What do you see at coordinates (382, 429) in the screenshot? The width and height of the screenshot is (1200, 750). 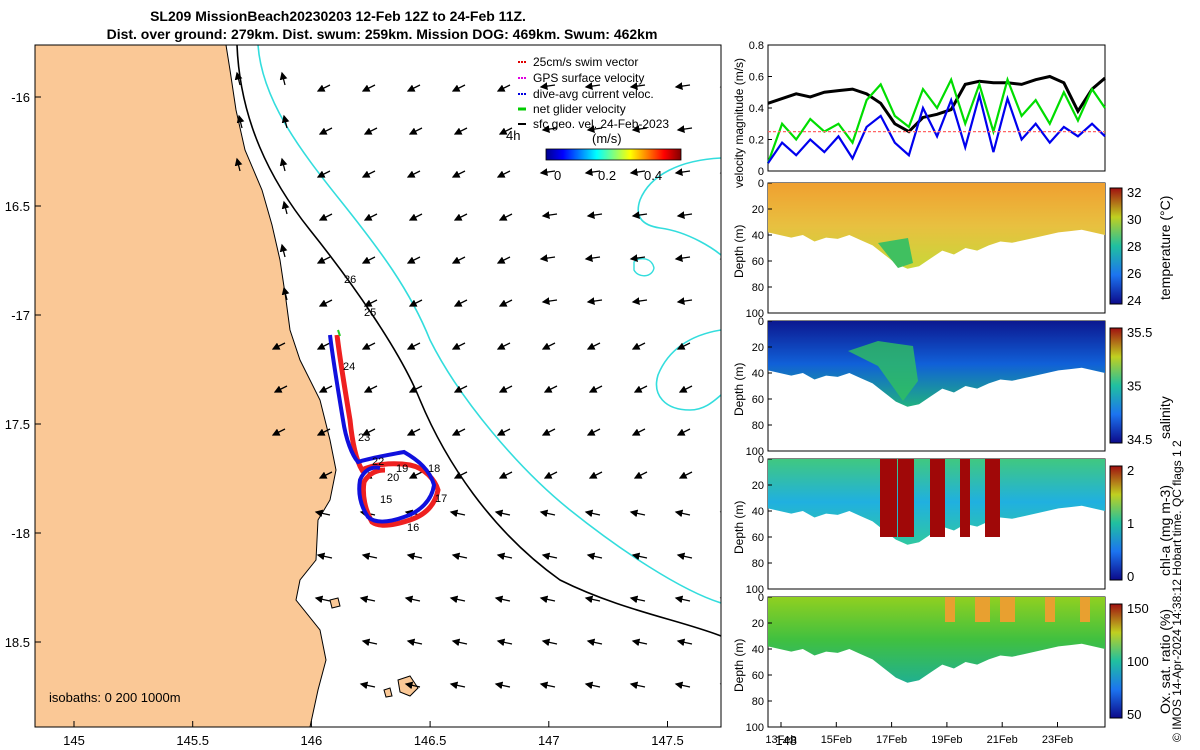 I see `glider-track-blue` at bounding box center [382, 429].